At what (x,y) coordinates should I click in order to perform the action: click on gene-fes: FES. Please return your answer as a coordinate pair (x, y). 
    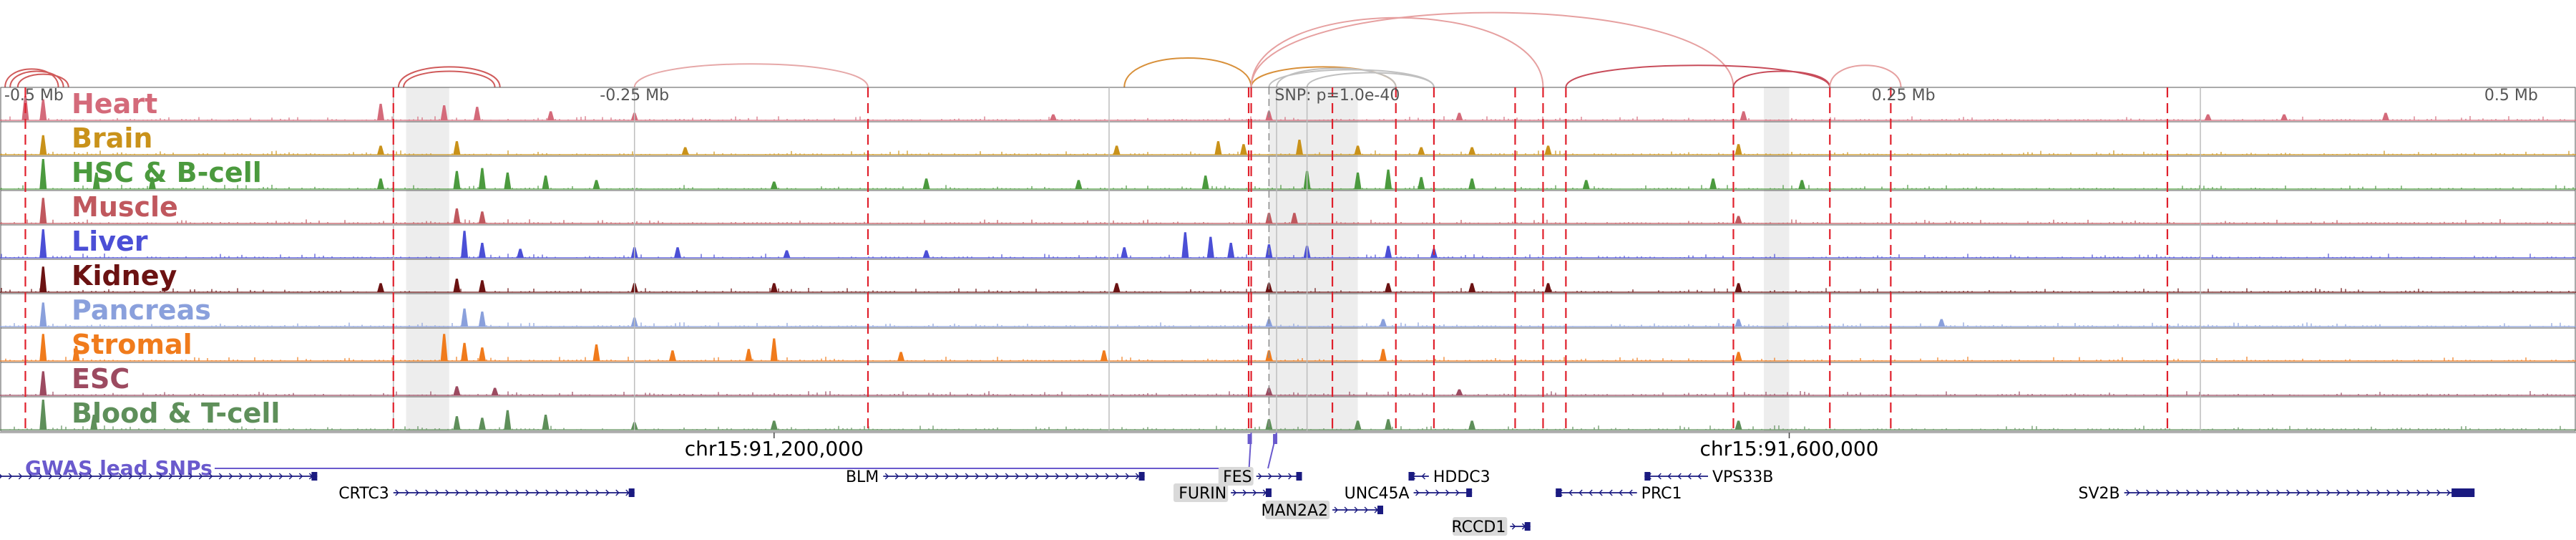
    Looking at the image, I should click on (1260, 476).